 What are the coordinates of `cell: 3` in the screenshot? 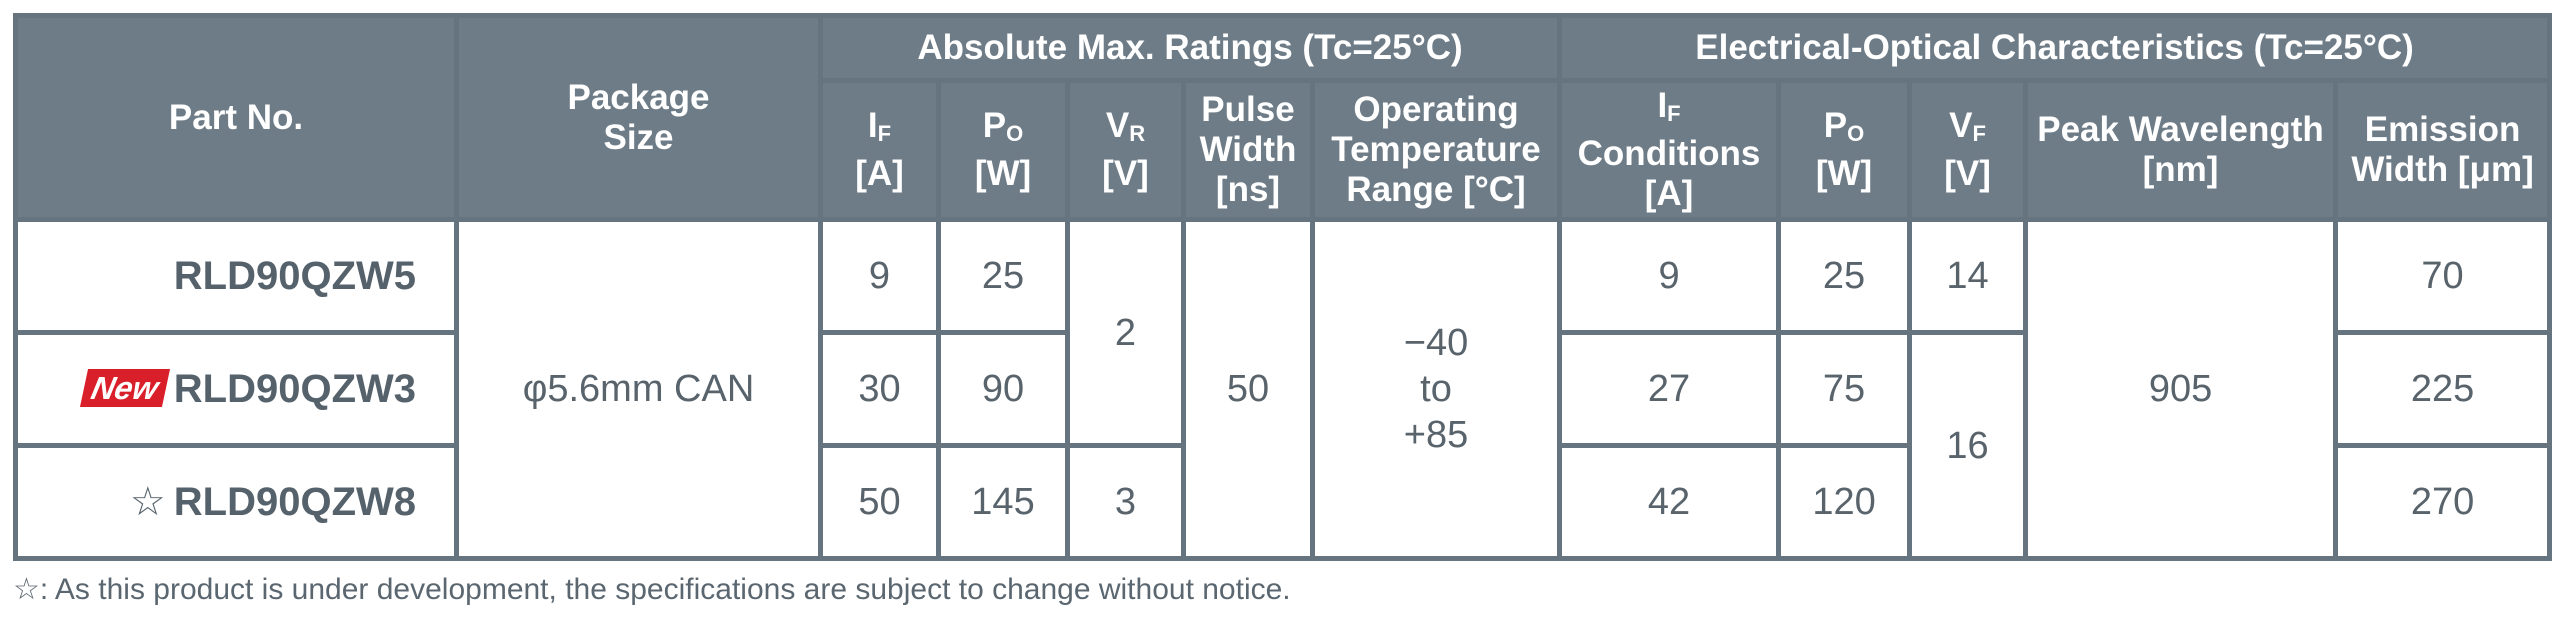 It's located at (1125, 502).